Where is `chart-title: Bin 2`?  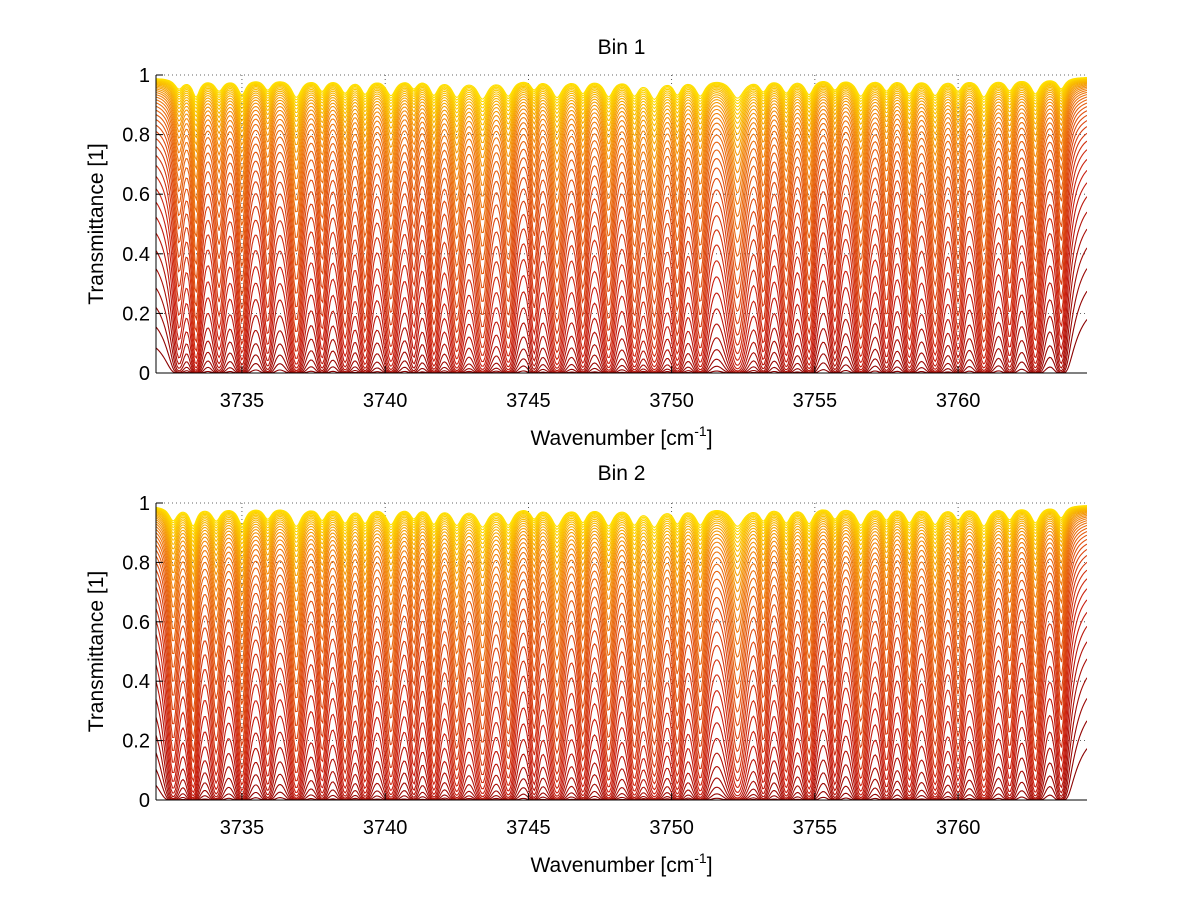
chart-title: Bin 2 is located at coordinates (622, 473).